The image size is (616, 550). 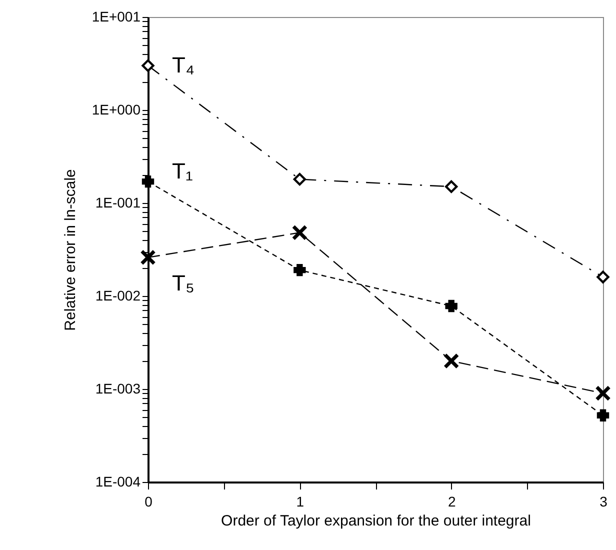 I want to click on y-tick-label: 1E-003, so click(x=118, y=388).